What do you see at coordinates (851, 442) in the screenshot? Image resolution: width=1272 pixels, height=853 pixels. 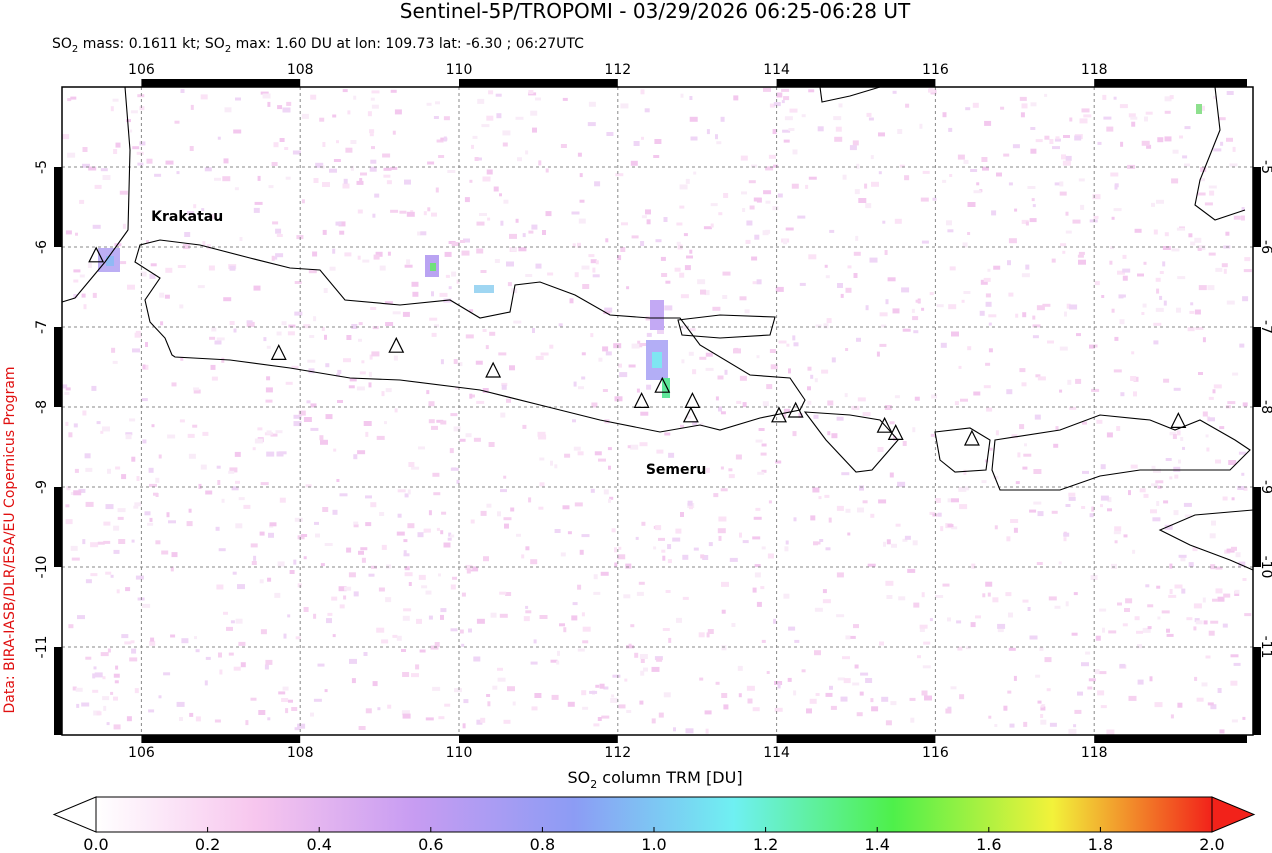 I see `coast-bali` at bounding box center [851, 442].